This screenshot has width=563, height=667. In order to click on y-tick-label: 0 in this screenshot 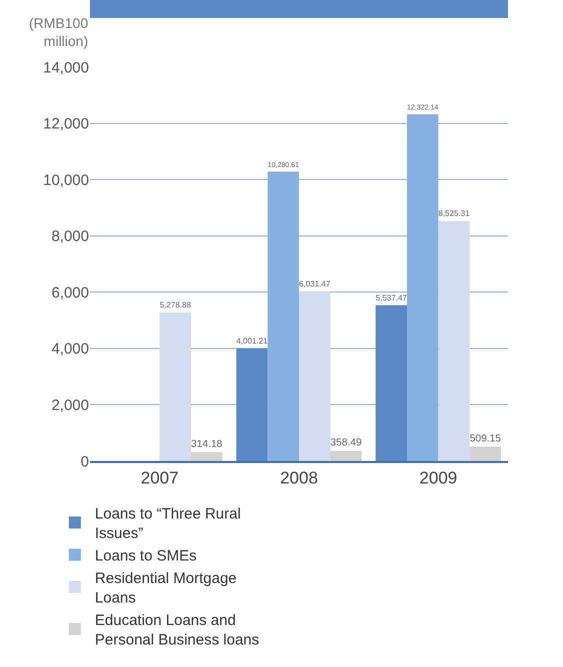, I will do `click(84, 461)`.